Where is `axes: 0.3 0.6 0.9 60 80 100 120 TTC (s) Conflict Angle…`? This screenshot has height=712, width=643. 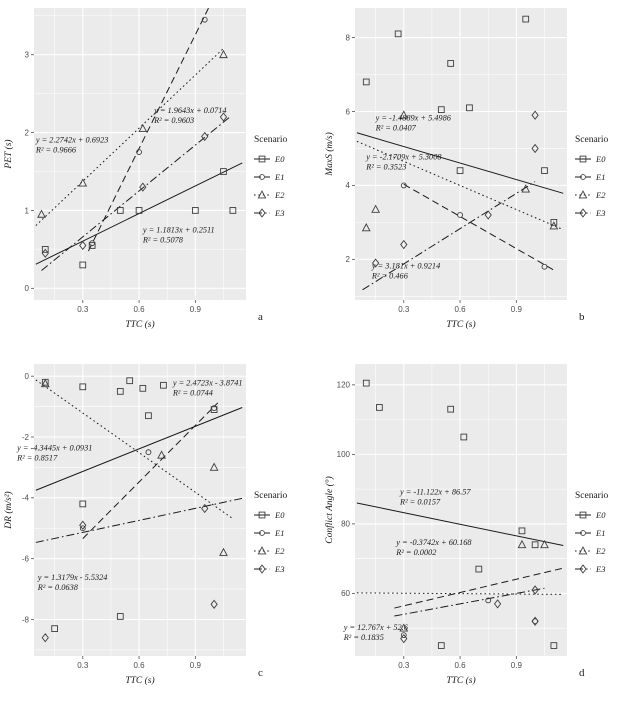
axes: 0.3 0.6 0.9 60 80 100 120 TTC (s) Conflict Angle… is located at coordinates (423, 533).